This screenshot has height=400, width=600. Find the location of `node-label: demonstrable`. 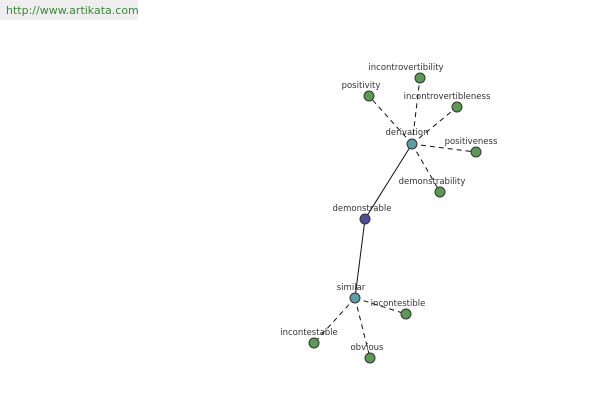

node-label: demonstrable is located at coordinates (362, 209).